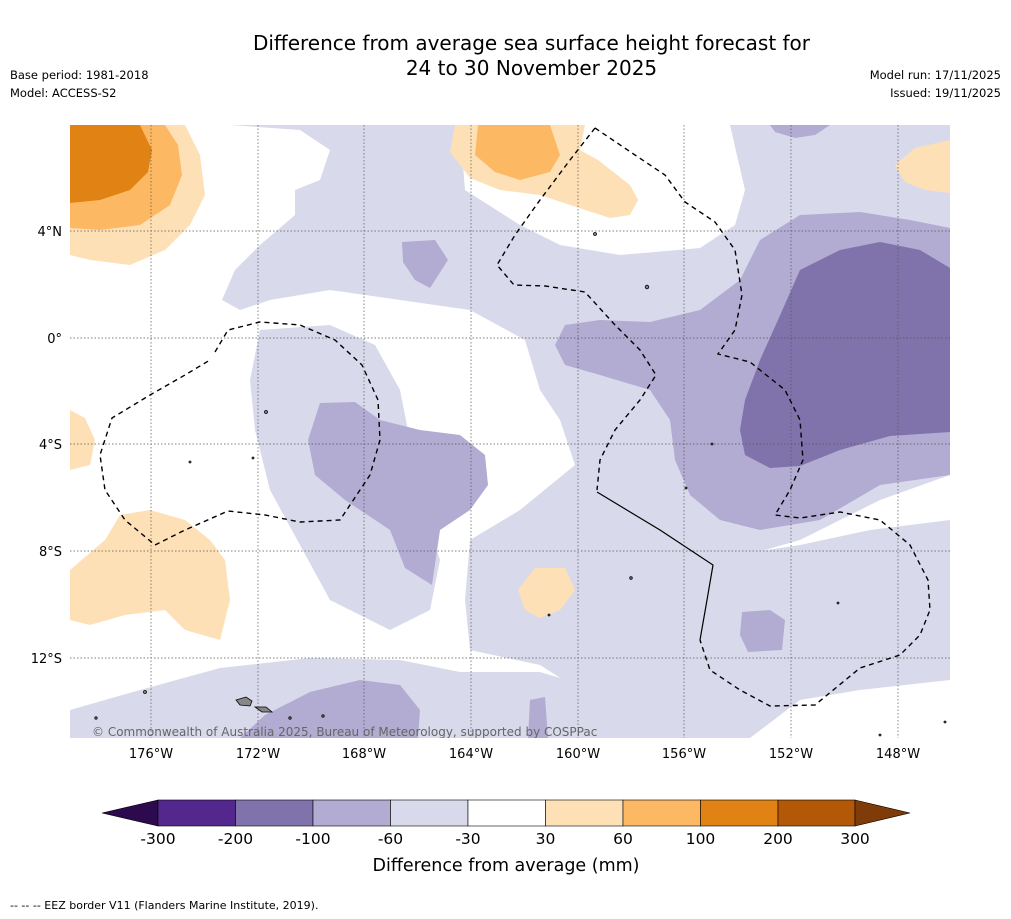 The image size is (1011, 919). I want to click on contour-neg200-neg100-east, so click(845, 355).